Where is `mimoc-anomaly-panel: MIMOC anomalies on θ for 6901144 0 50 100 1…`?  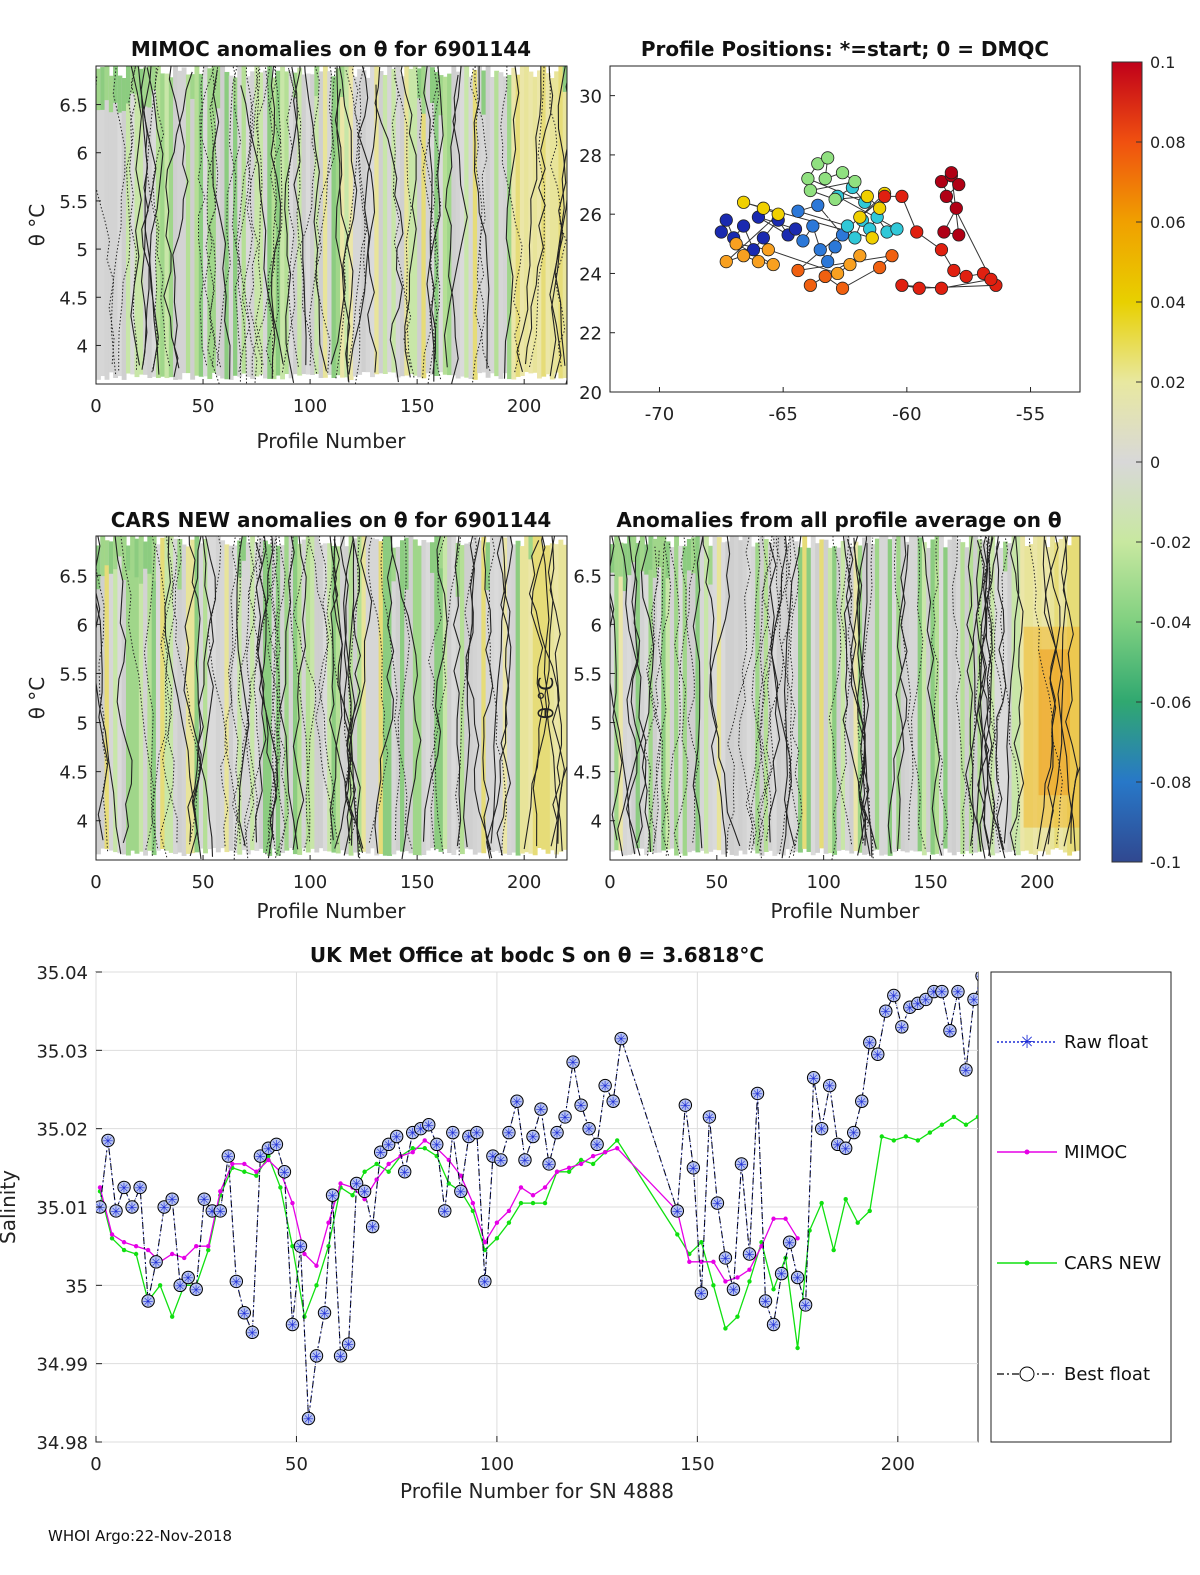 mimoc-anomaly-panel: MIMOC anomalies on θ for 6901144 0 50 100 1… is located at coordinates (296, 245).